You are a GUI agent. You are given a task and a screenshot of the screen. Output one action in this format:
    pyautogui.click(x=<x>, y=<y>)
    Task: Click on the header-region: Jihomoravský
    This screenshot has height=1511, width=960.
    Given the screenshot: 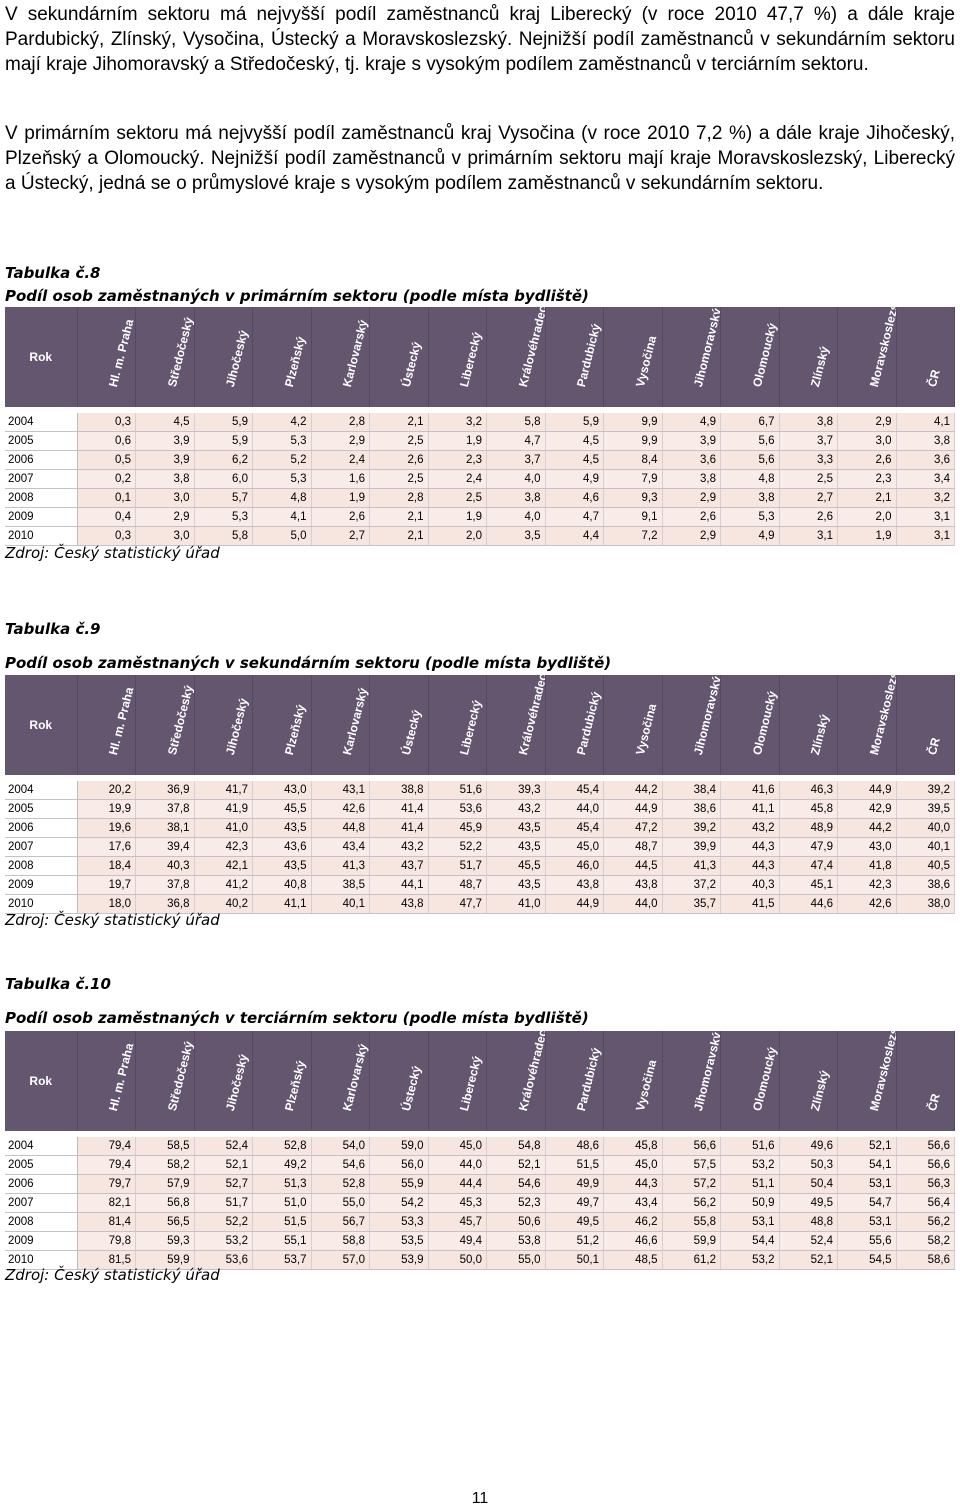 What is the action you would take?
    pyautogui.click(x=691, y=1081)
    